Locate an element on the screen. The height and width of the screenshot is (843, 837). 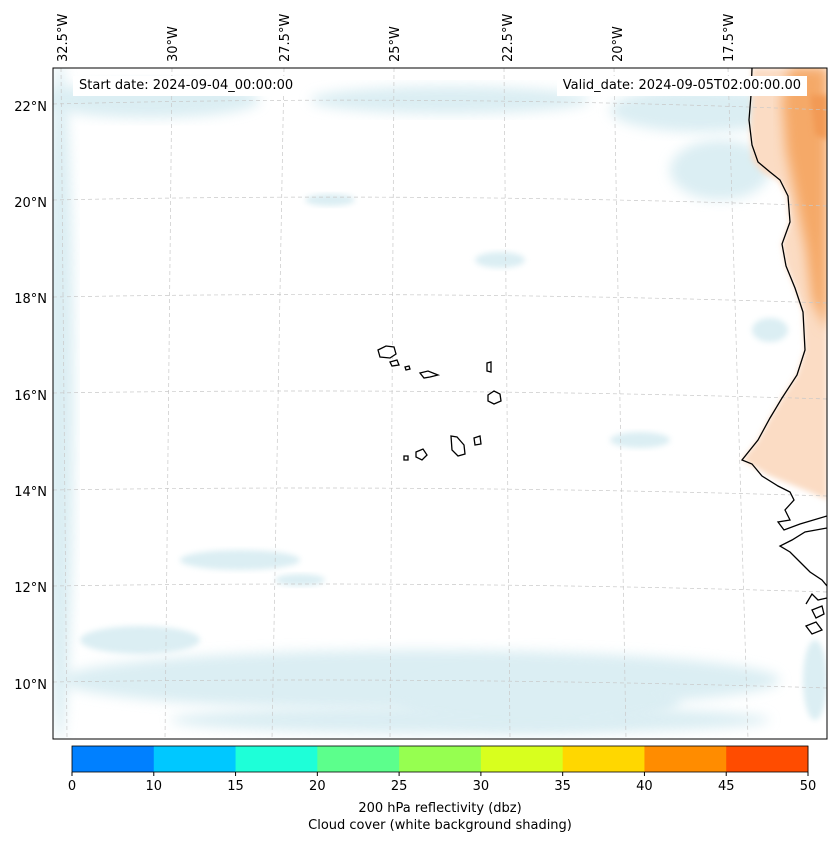
island-maio is located at coordinates (477, 440).